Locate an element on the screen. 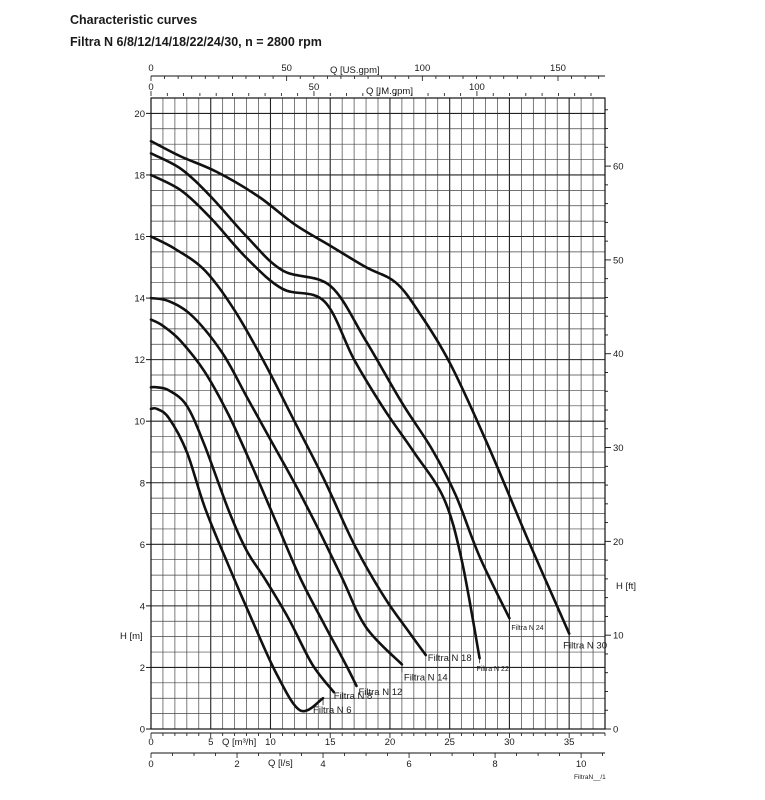 The height and width of the screenshot is (800, 765). curve-label: Filtra N 6 is located at coordinates (332, 710).